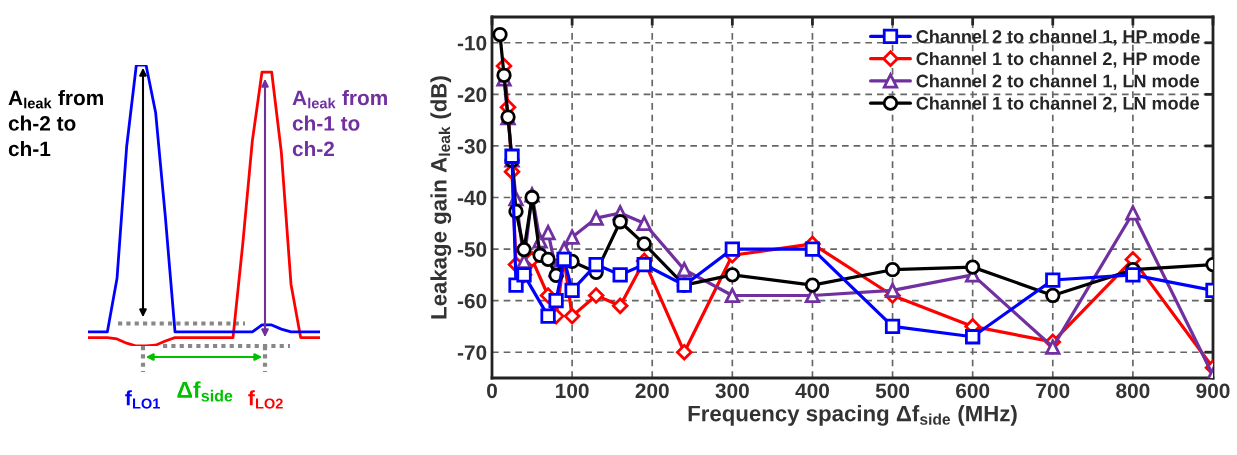 The width and height of the screenshot is (1237, 455). I want to click on x-tick-label: 900, so click(1213, 391).